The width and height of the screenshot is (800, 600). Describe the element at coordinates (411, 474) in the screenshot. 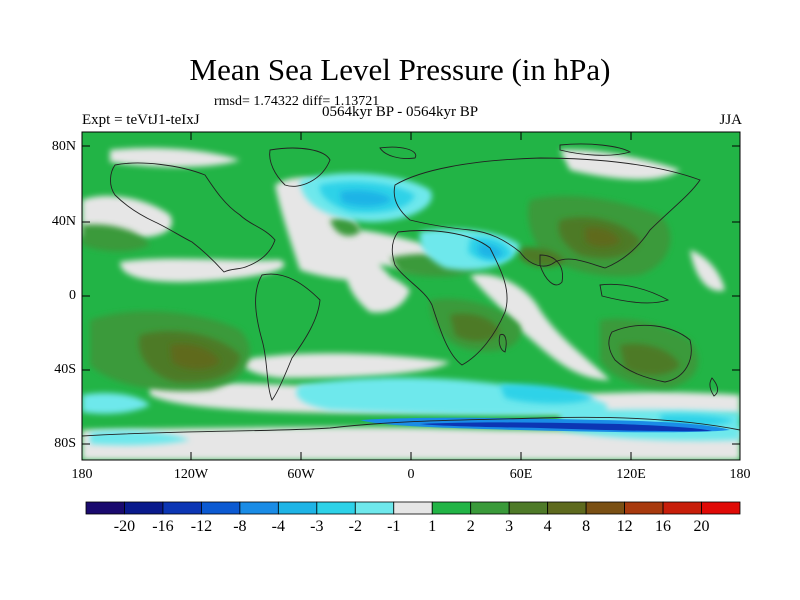

I see `lon-label-0: 0` at that location.